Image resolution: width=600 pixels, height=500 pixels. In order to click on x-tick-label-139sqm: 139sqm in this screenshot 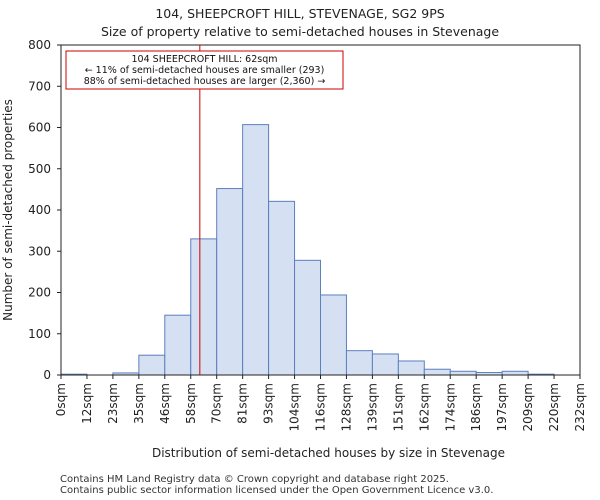, I will do `click(372, 407)`.